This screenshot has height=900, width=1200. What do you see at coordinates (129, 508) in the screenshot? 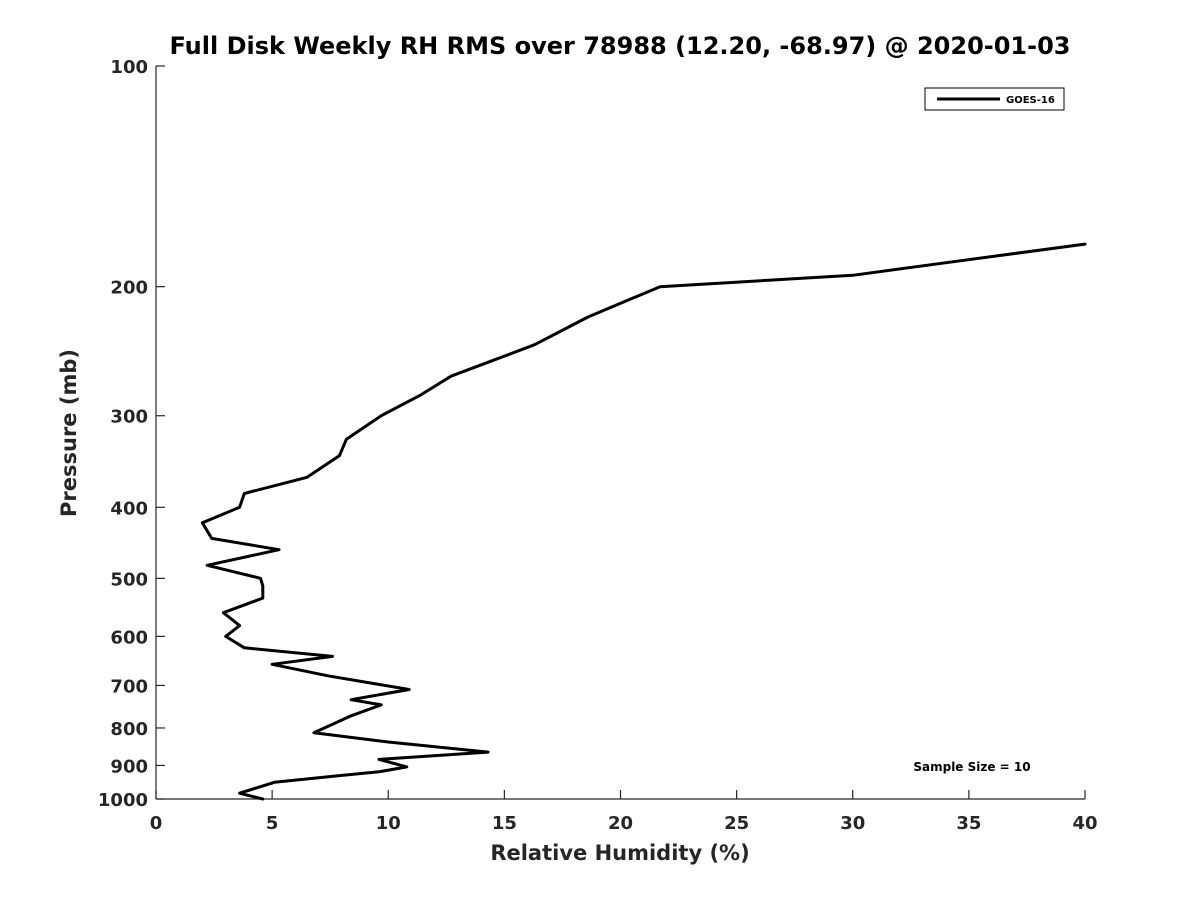
I see `y-tick-label: 400` at bounding box center [129, 508].